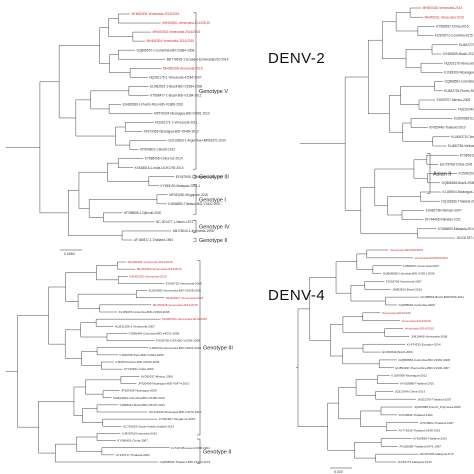 The image size is (474, 474). I want to click on leaf-label: GQ868586-Colombia-BID-V3363-2008, so click(424, 360).